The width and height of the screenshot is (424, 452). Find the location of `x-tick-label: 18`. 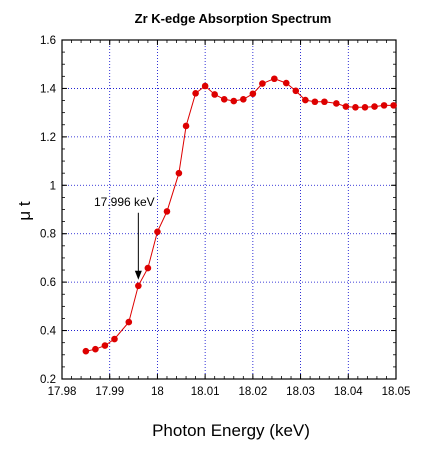

x-tick-label: 18 is located at coordinates (157, 392).